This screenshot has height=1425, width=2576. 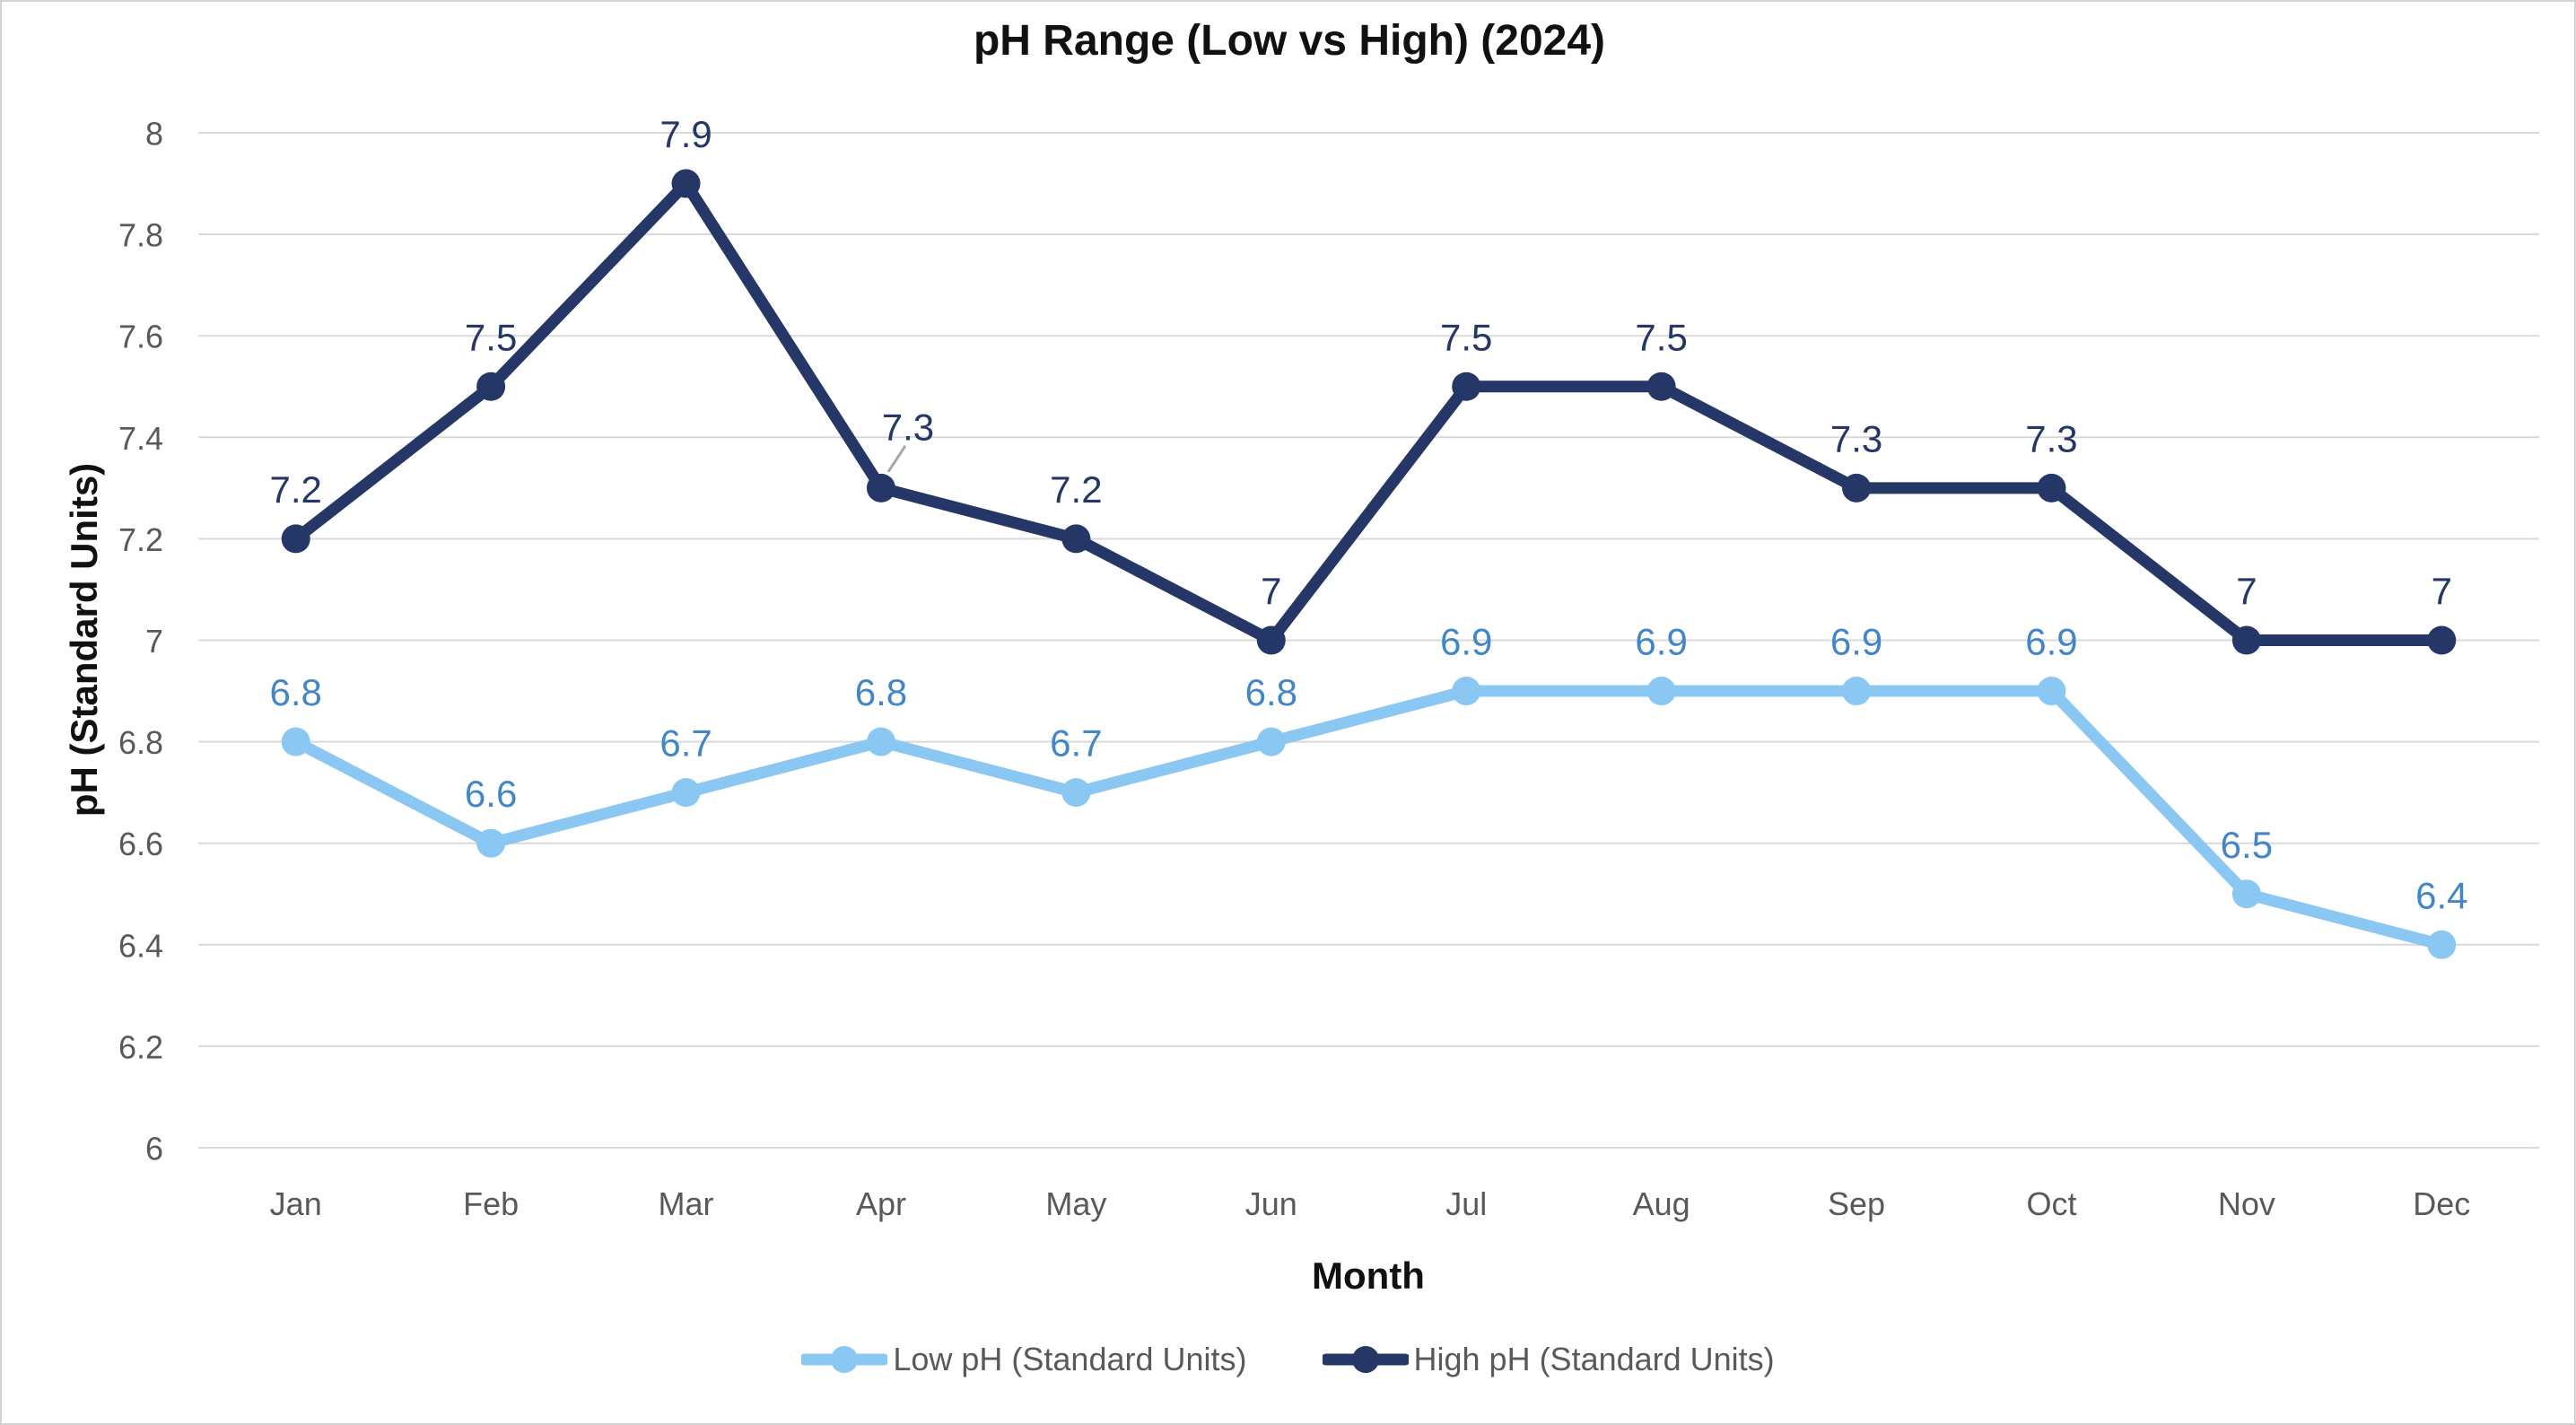 What do you see at coordinates (140, 337) in the screenshot?
I see `y-tick-label: 7.6` at bounding box center [140, 337].